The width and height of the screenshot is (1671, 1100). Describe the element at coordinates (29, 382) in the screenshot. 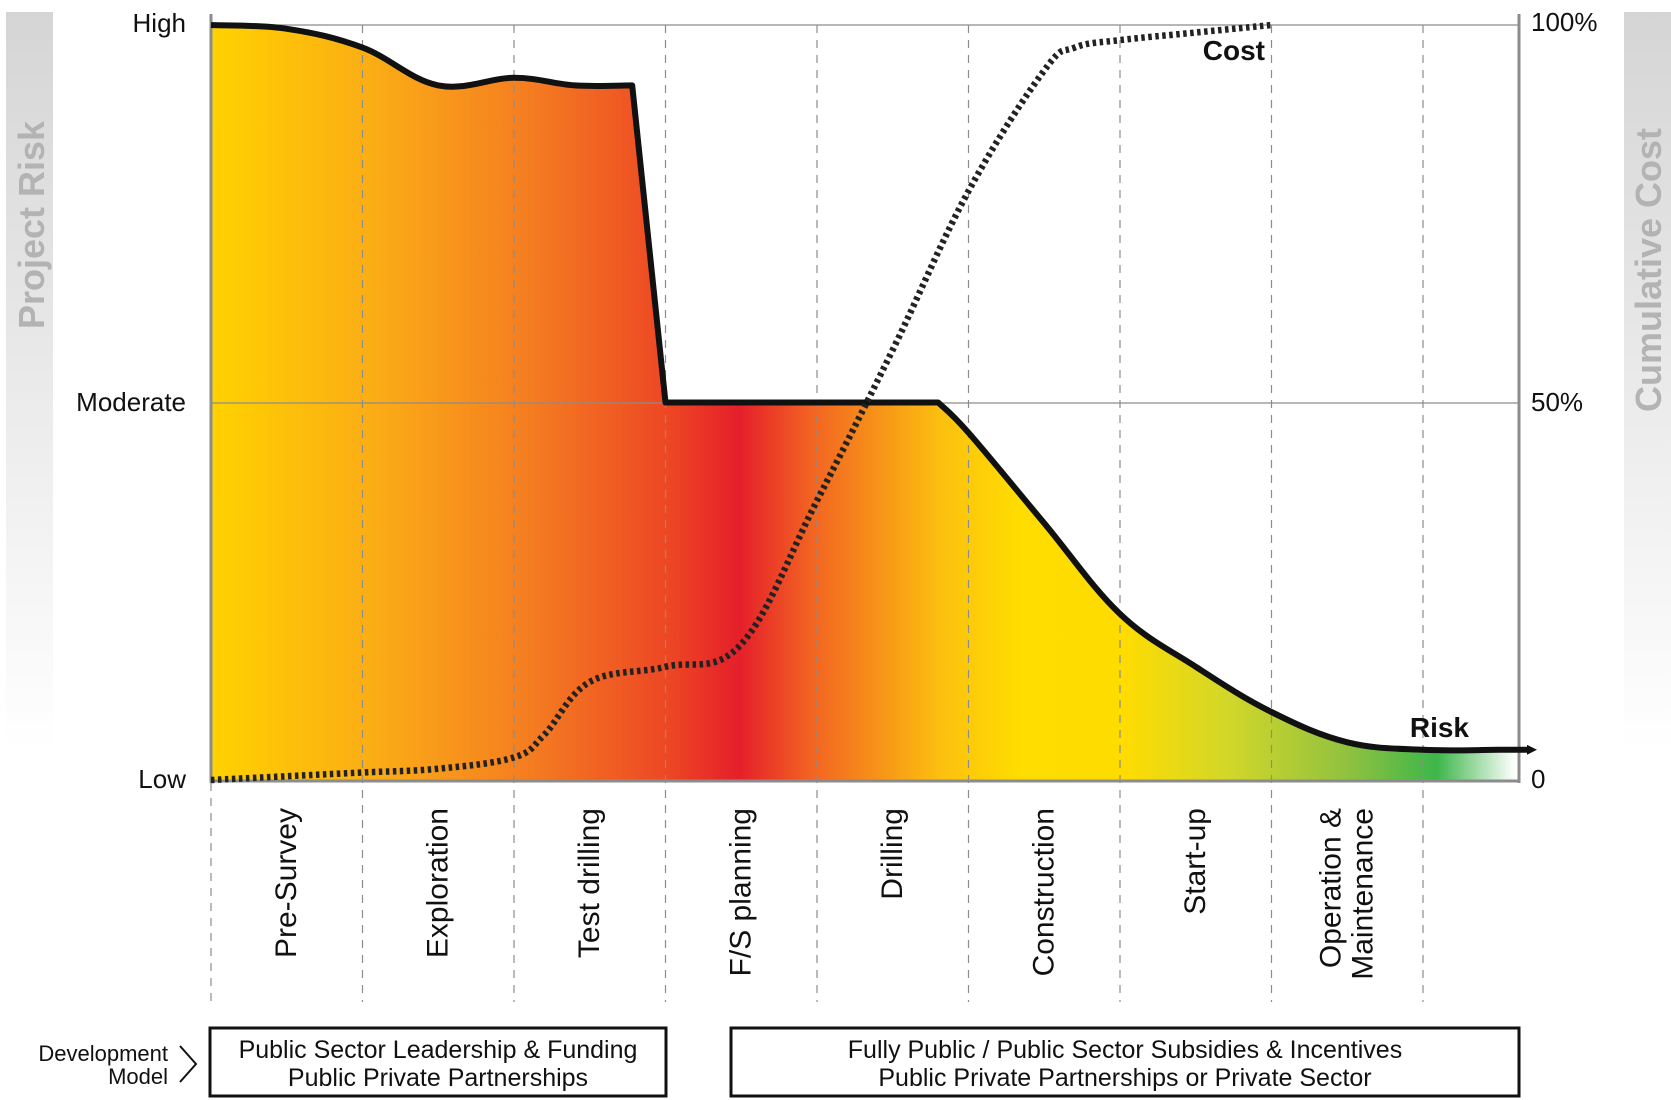

I see `left-axis-band` at that location.